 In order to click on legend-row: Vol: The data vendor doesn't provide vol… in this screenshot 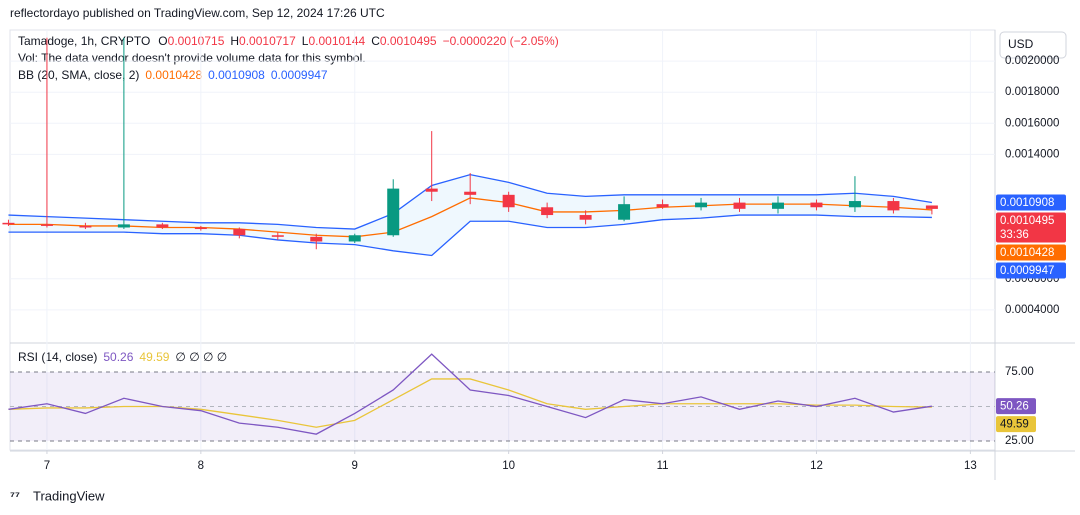, I will do `click(192, 58)`.